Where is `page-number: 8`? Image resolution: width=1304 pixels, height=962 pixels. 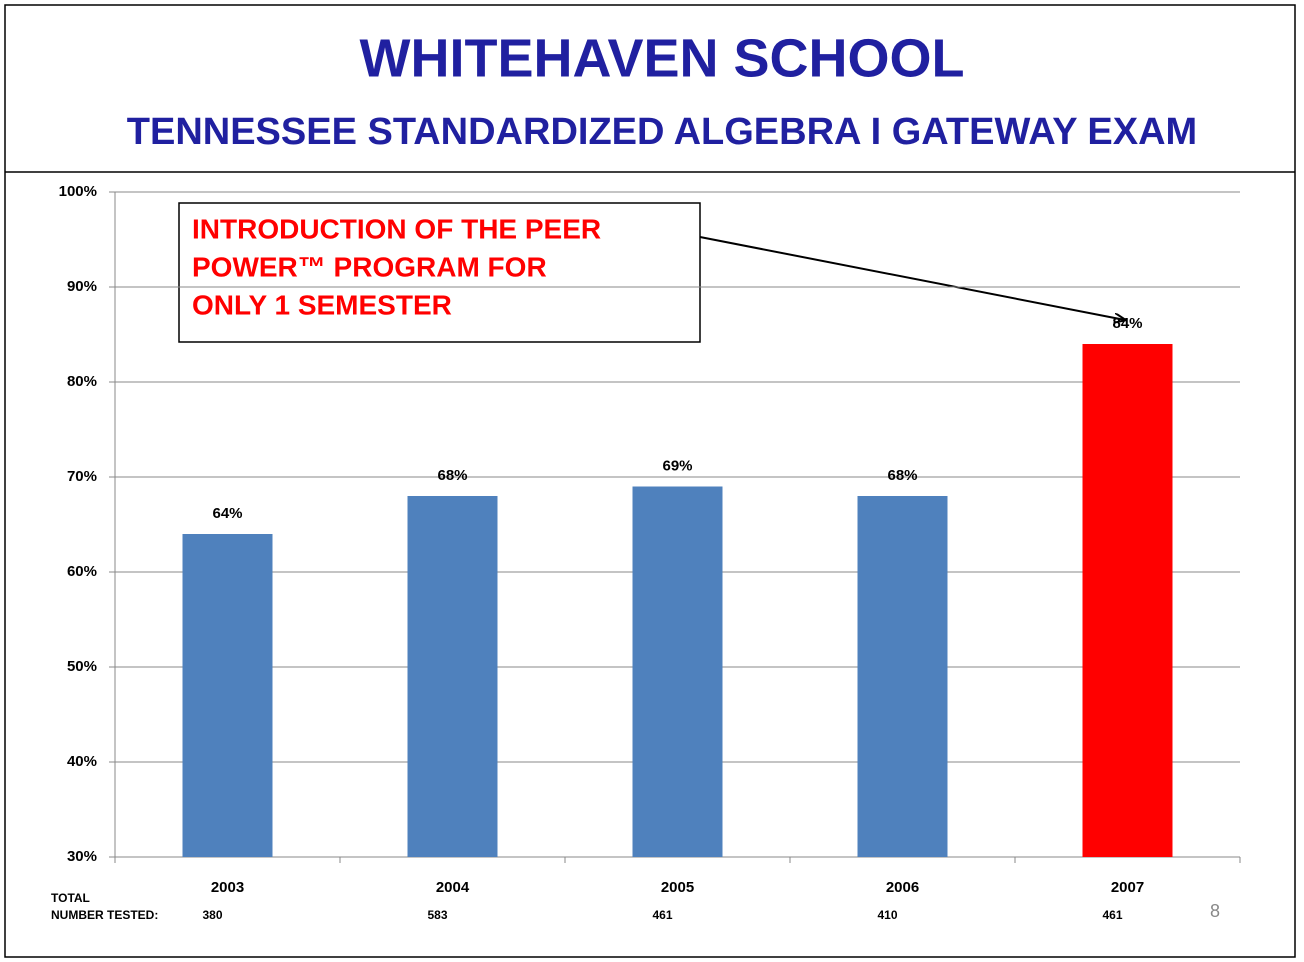 page-number: 8 is located at coordinates (1215, 911).